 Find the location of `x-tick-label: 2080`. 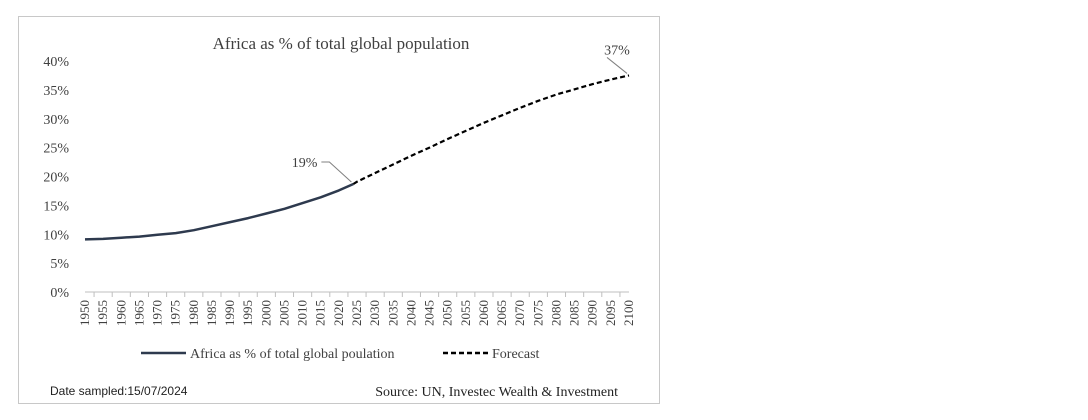

x-tick-label: 2080 is located at coordinates (555, 313).